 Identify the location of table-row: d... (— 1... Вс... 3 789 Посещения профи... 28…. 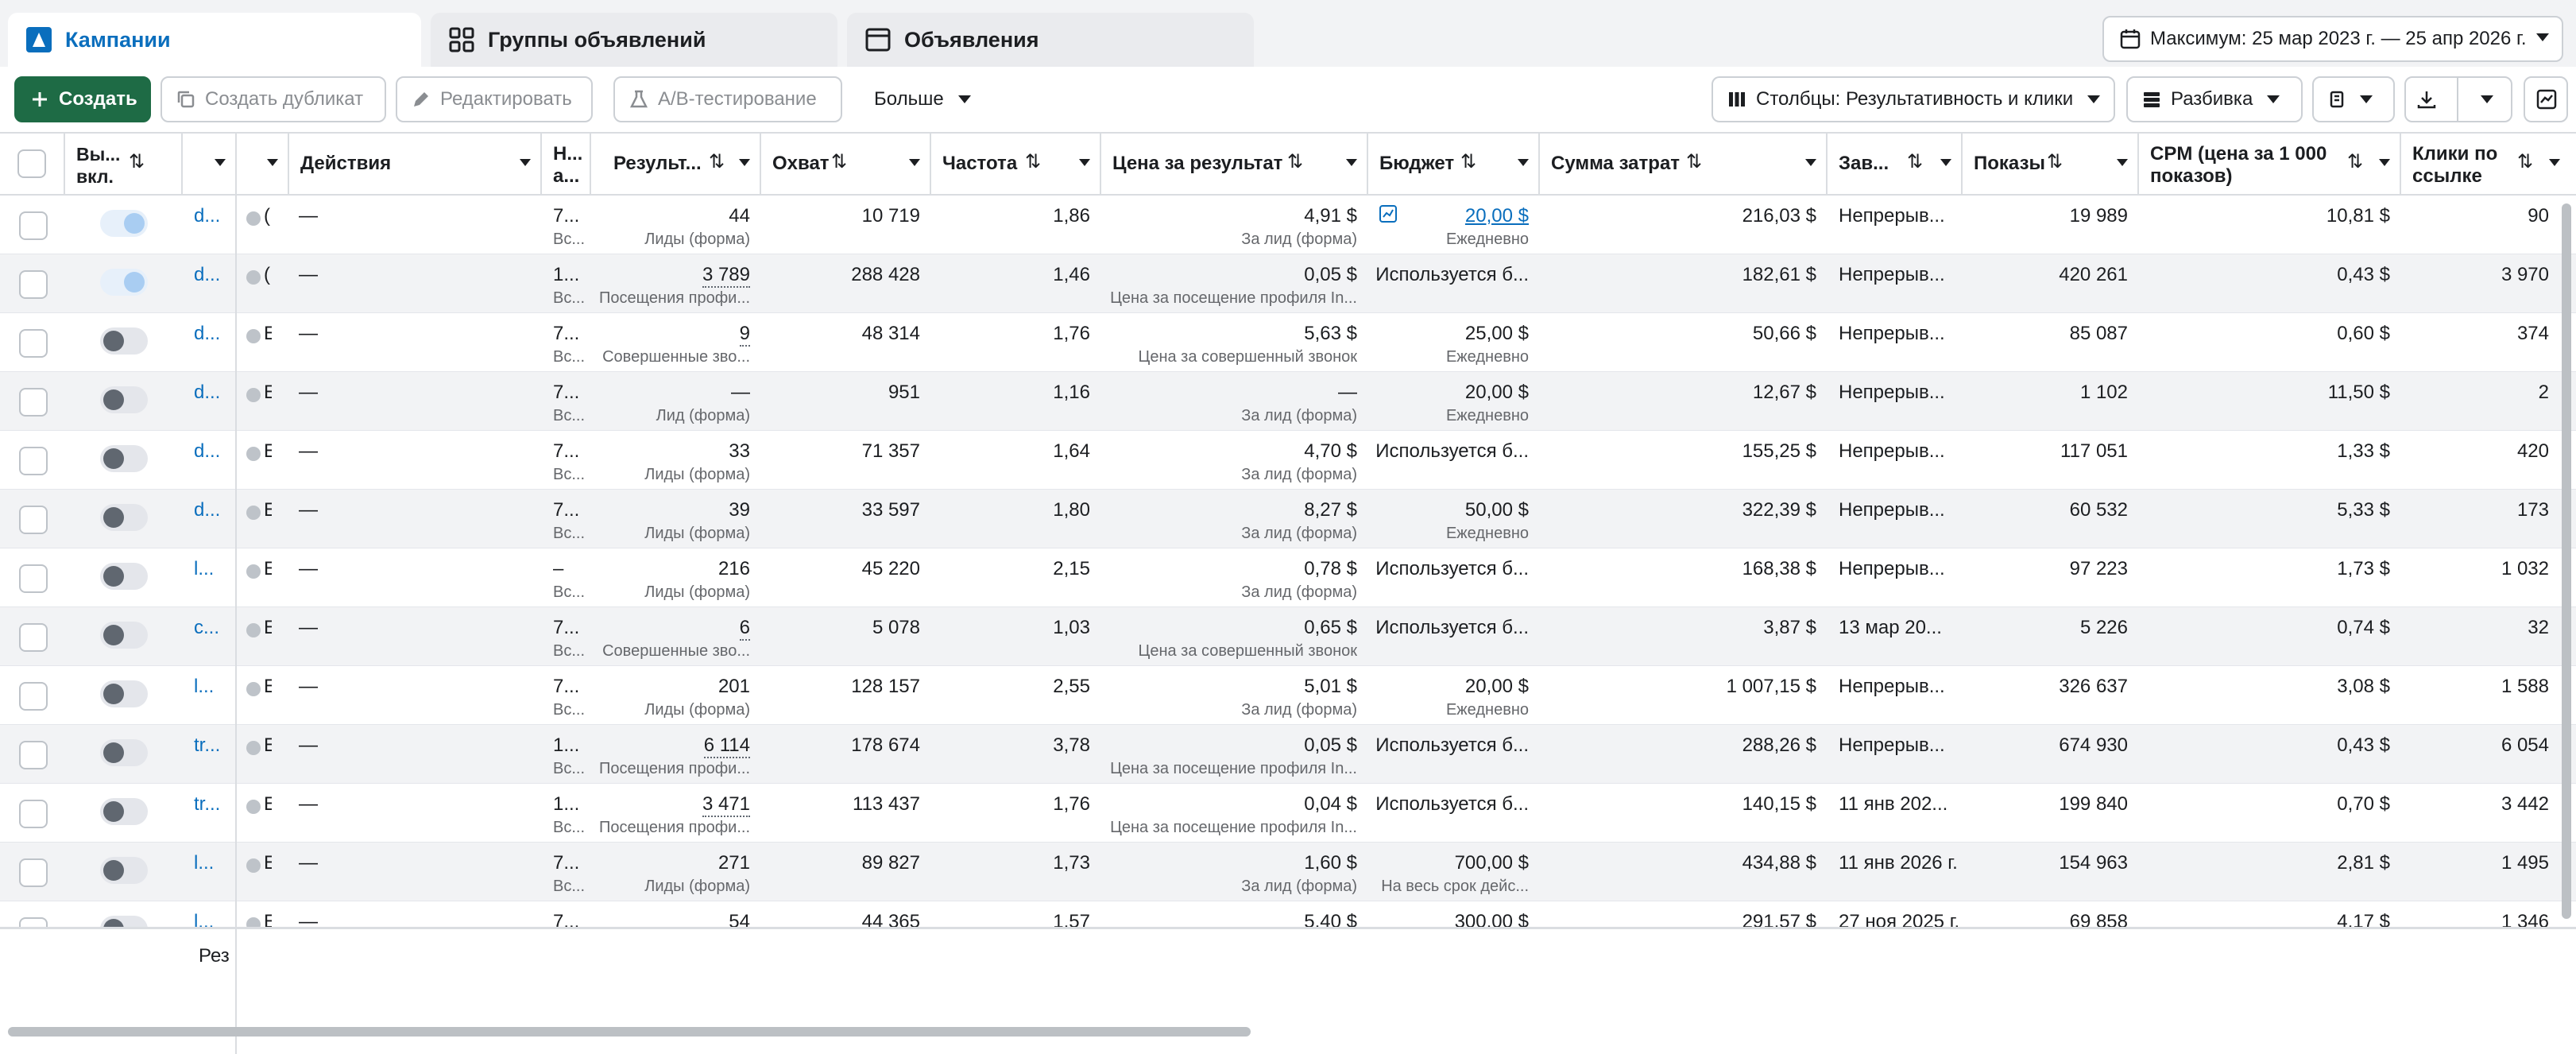
(1288, 283).